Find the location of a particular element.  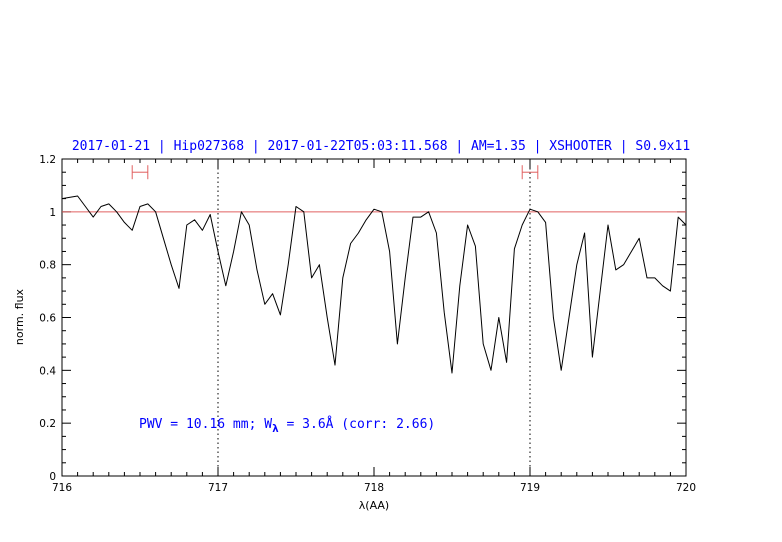

x-axis-label: λ(AA) is located at coordinates (374, 505).